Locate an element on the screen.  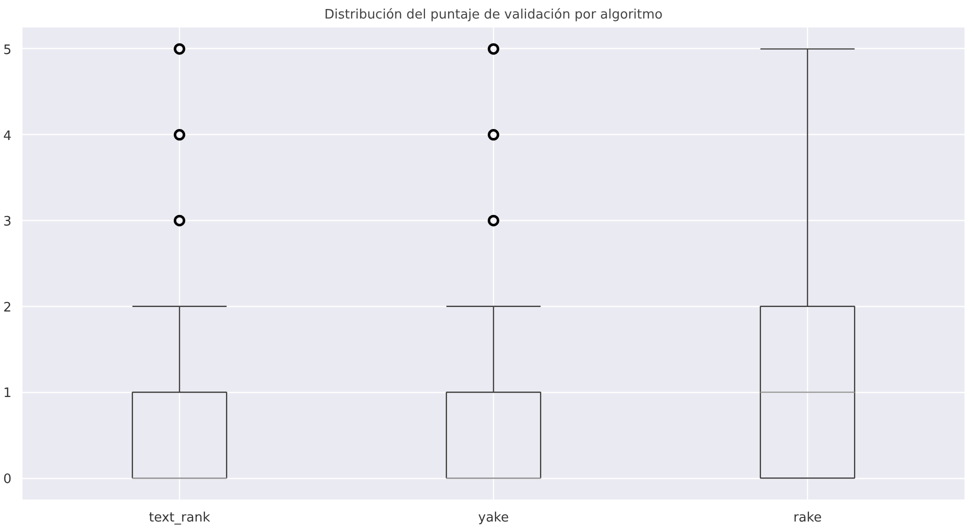
x-tick-label: rake is located at coordinates (807, 518).